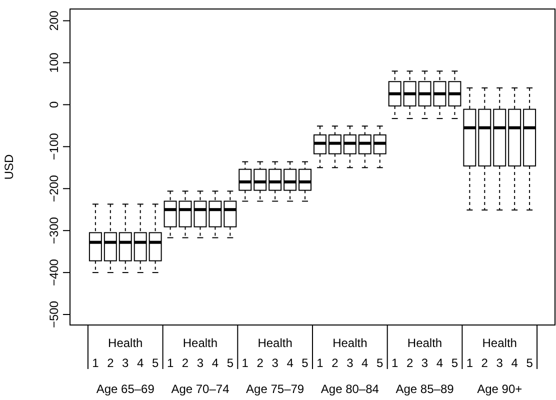  Describe the element at coordinates (425, 389) in the screenshot. I see `text: Age 85–89` at that location.